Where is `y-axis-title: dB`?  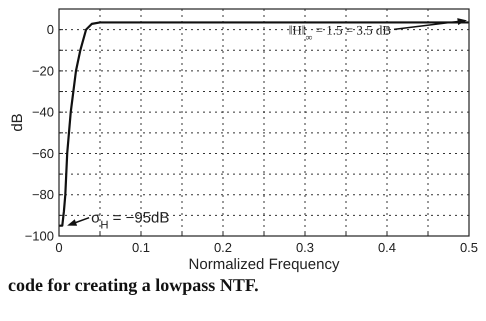 y-axis-title: dB is located at coordinates (17, 122).